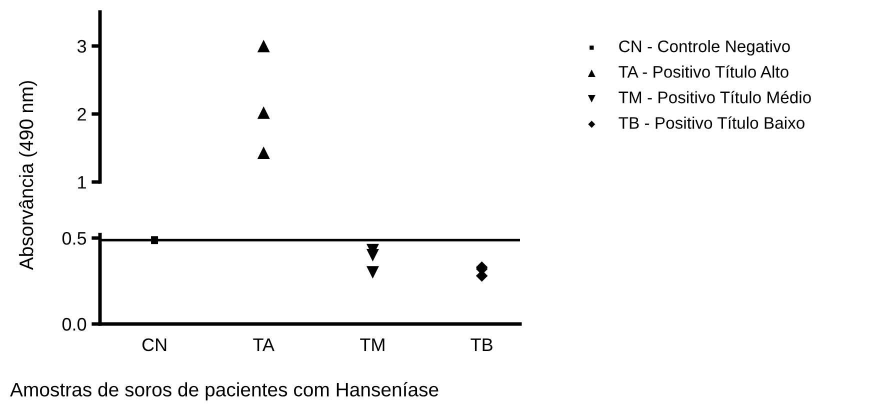 Image resolution: width=875 pixels, height=411 pixels. I want to click on y-tick-label: 3, so click(81, 46).